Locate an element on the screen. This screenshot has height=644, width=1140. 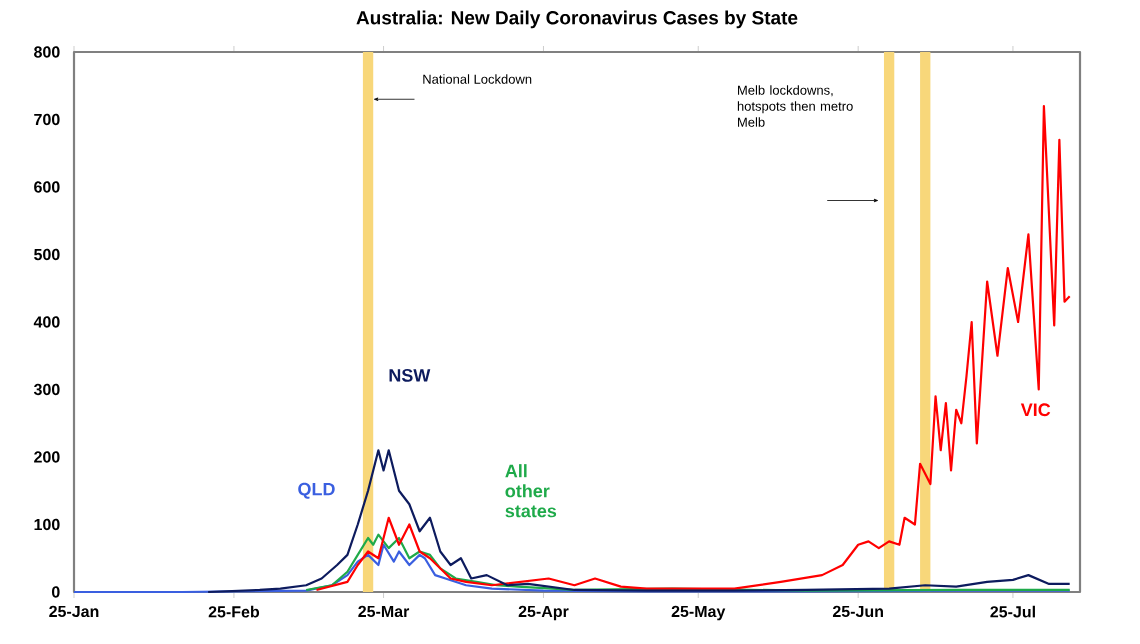
x-tick-label: 25-May is located at coordinates (698, 613).